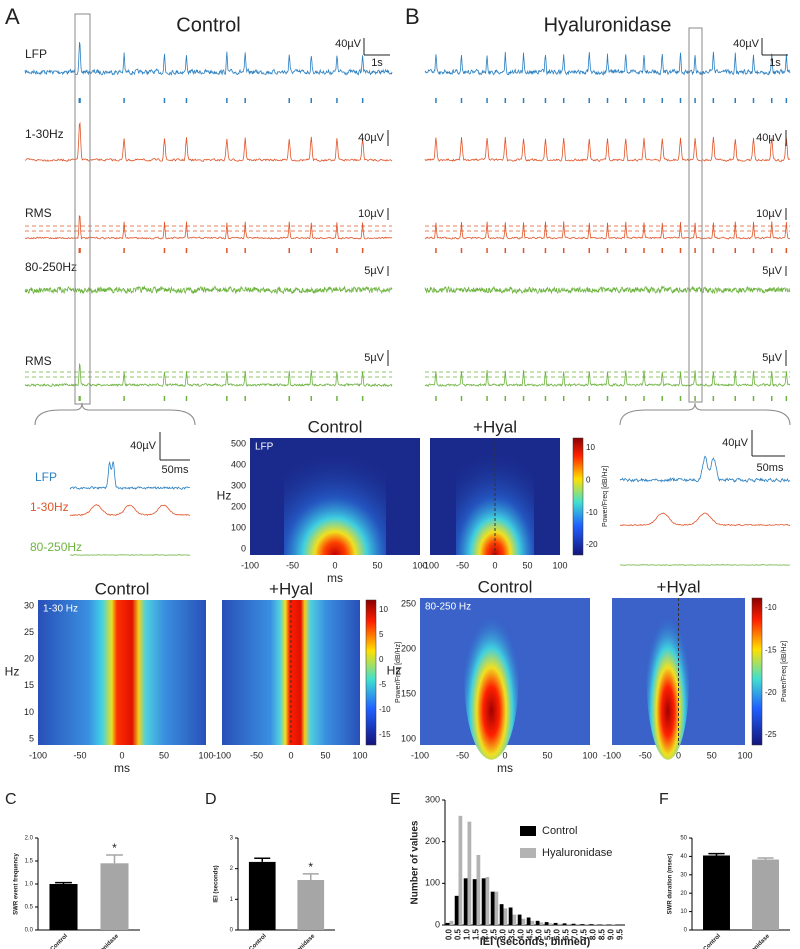  Describe the element at coordinates (209, 227) in the screenshot. I see `rms-trace` at that location.